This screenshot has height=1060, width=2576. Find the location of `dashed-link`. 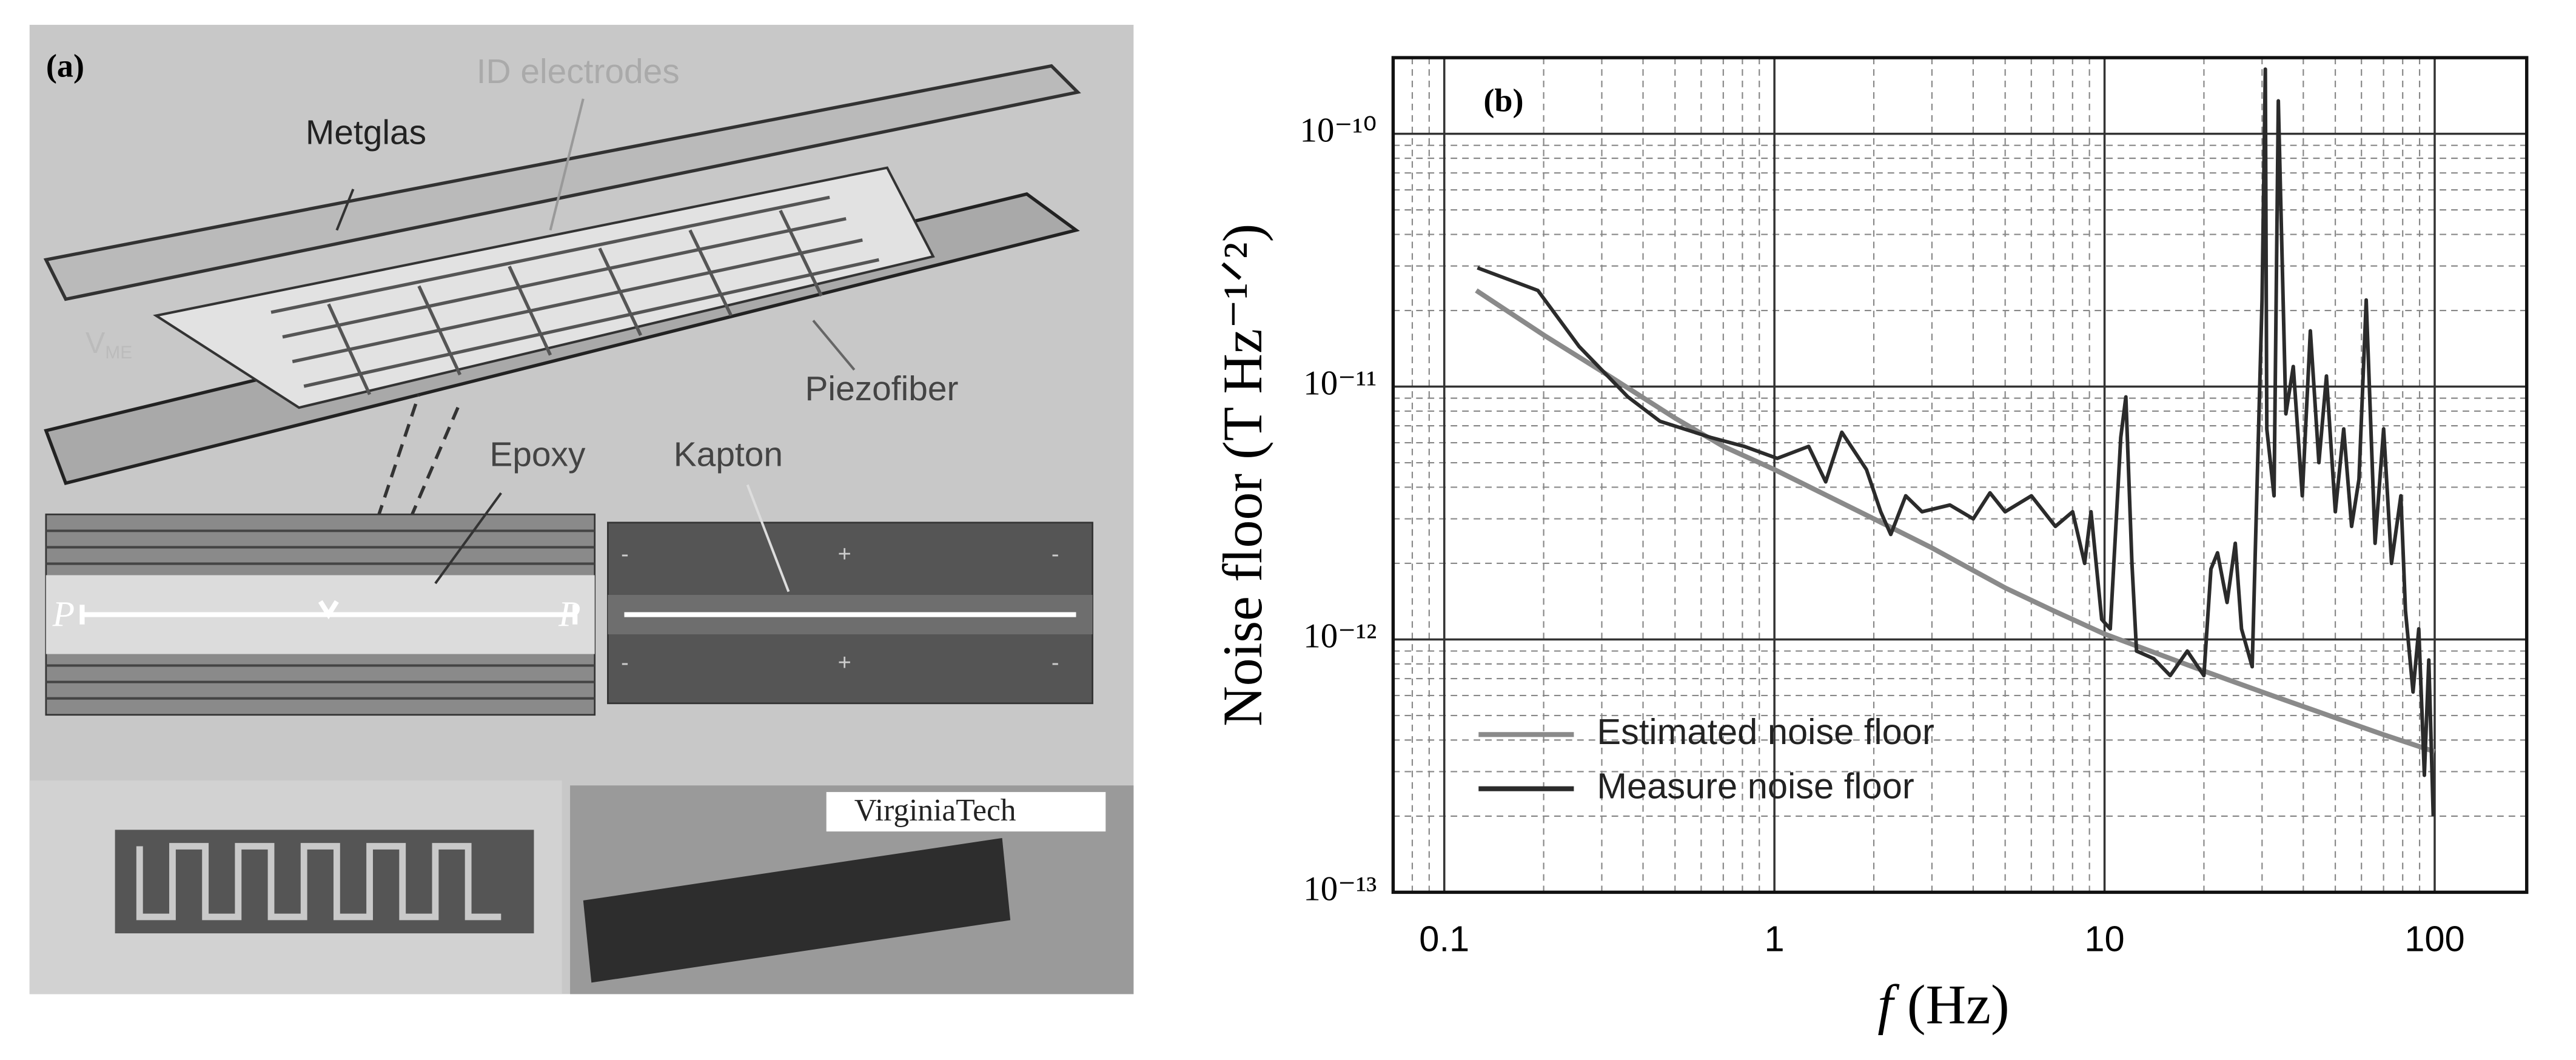

dashed-link is located at coordinates (419, 456).